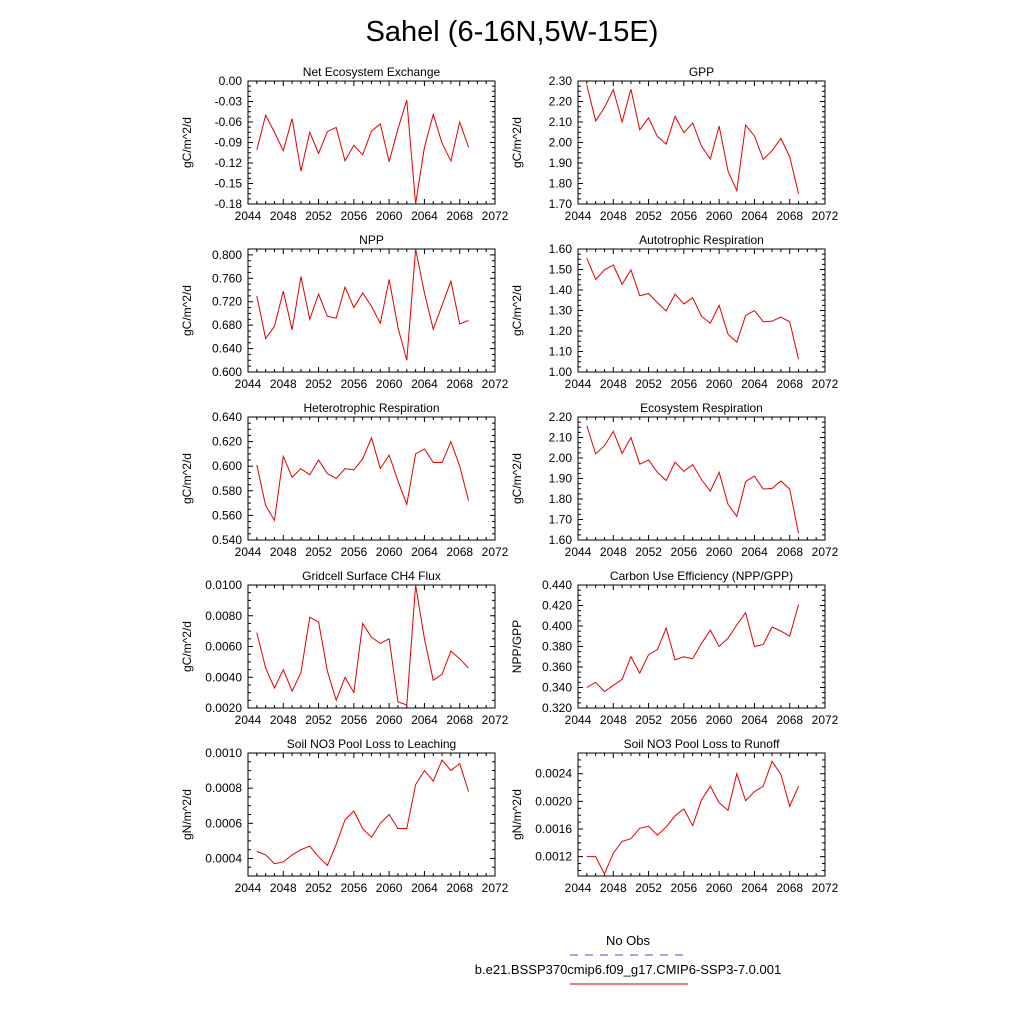  I want to click on y-tick-label: 0.0100, so click(223, 585).